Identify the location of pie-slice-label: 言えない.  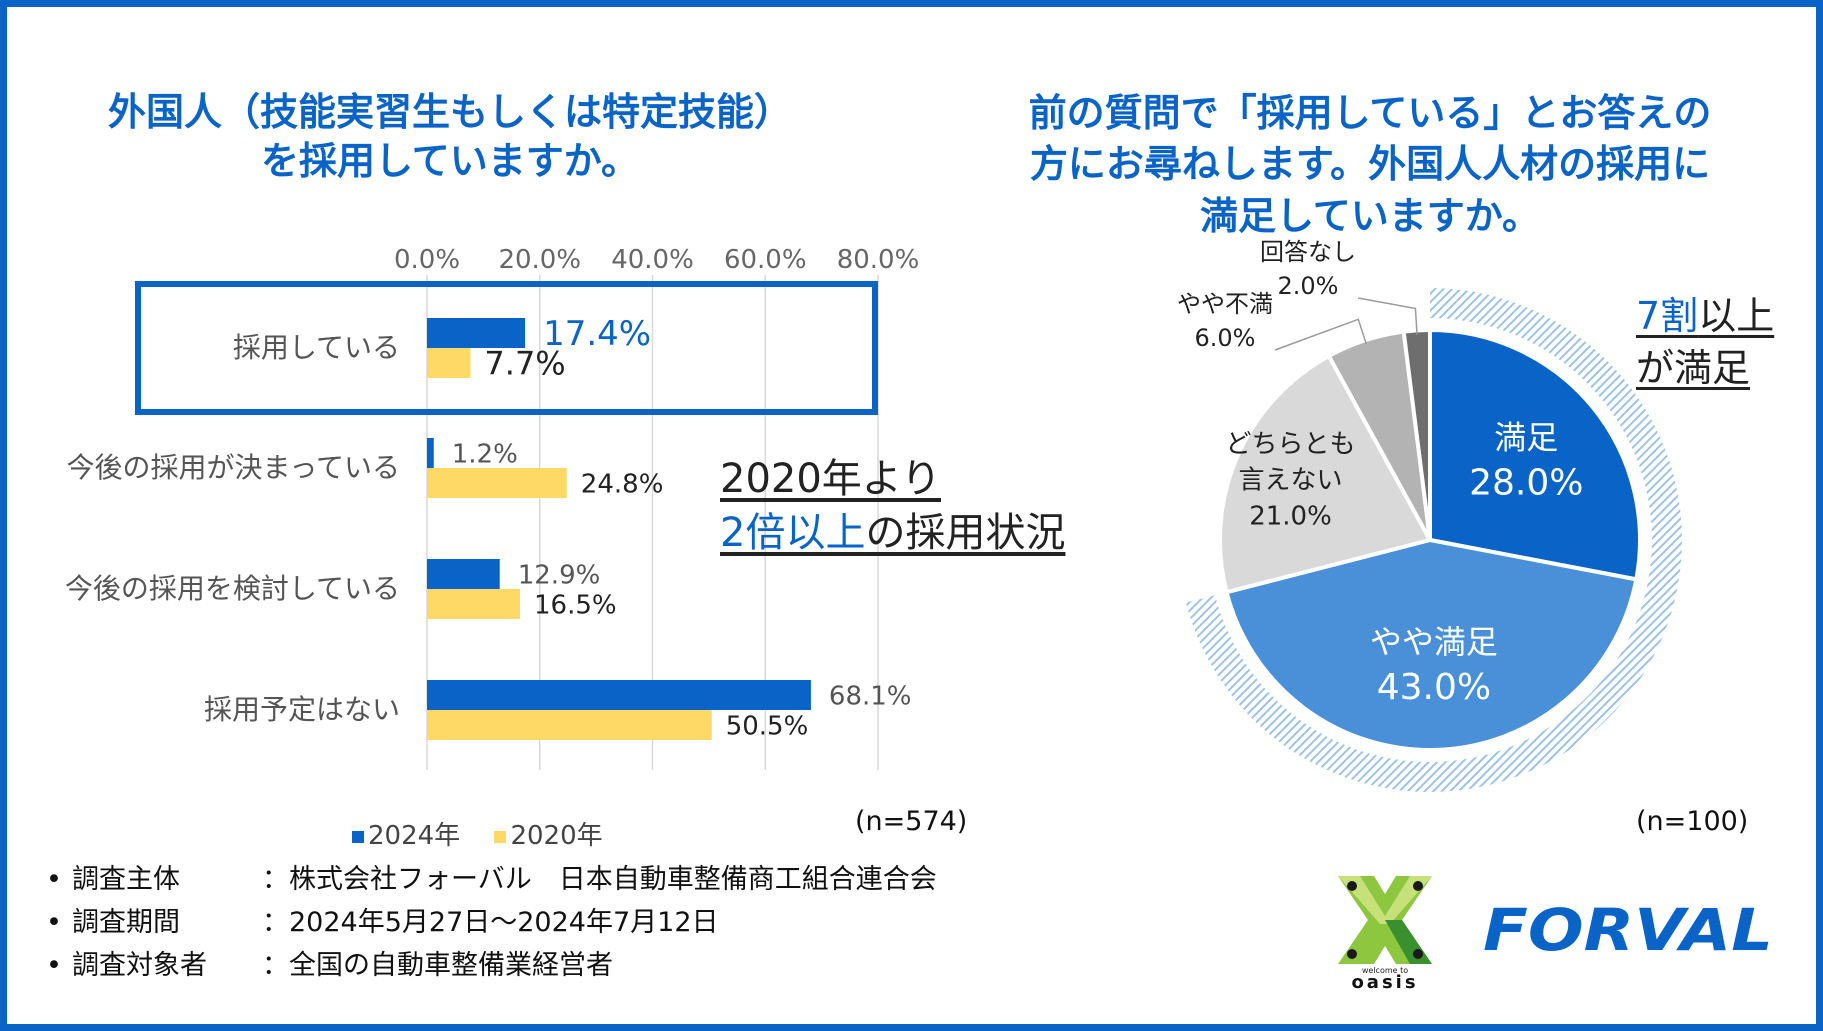
(1290, 481).